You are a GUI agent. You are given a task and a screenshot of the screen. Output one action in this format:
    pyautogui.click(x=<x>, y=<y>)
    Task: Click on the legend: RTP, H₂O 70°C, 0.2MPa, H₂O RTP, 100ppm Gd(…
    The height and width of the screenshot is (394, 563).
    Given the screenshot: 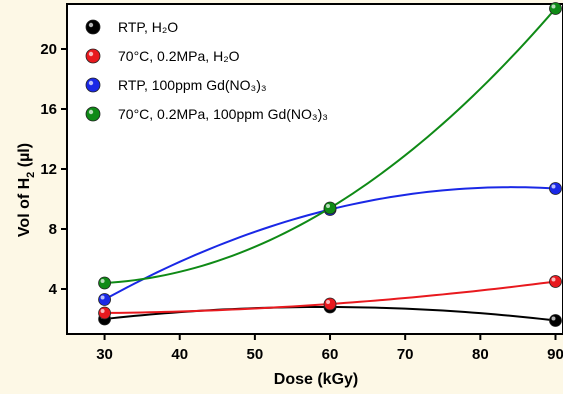 What is the action you would take?
    pyautogui.click(x=206, y=70)
    